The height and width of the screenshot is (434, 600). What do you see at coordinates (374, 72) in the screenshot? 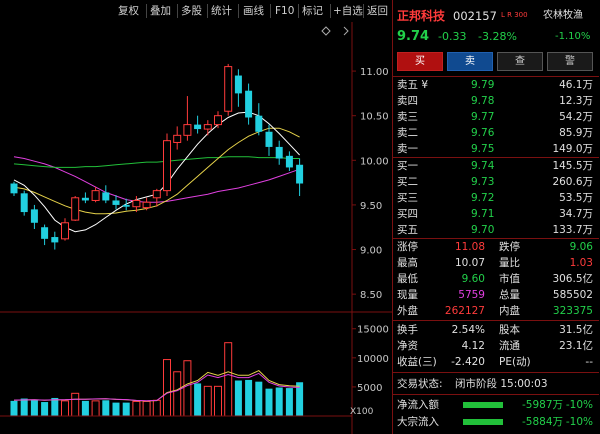
I see `price-tick-label: 11.00` at bounding box center [374, 72].